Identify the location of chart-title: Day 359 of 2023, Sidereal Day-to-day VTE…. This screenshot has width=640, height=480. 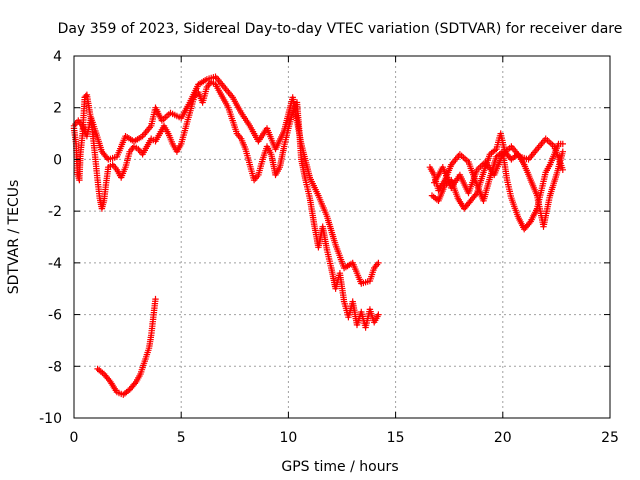
(340, 29).